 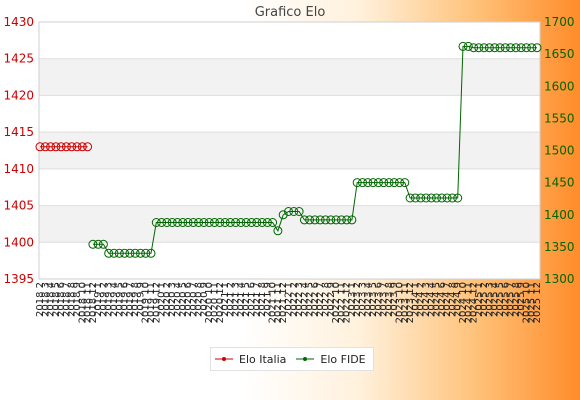 What do you see at coordinates (304, 299) in the screenshot?
I see `x-tick-label: 2022 4` at bounding box center [304, 299].